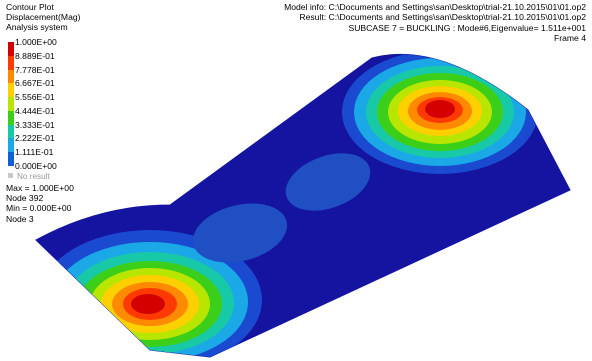 This screenshot has height=361, width=592. Describe the element at coordinates (35, 83) in the screenshot. I see `legend-label: 6.667E-01` at that location.